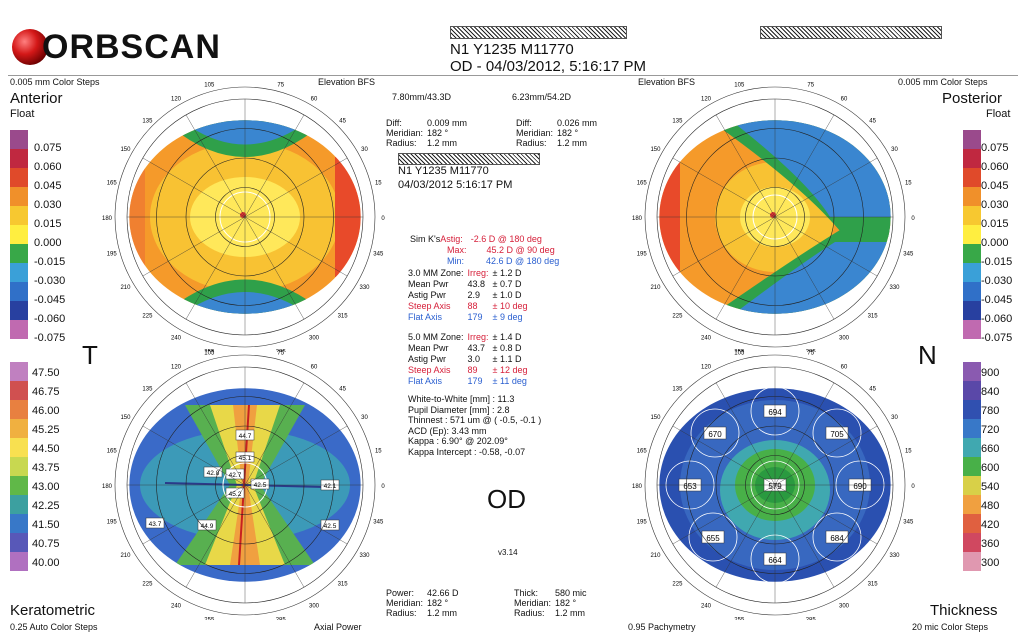 The width and height of the screenshot is (1024, 643). I want to click on pachy-zone-circle, so click(713, 537).